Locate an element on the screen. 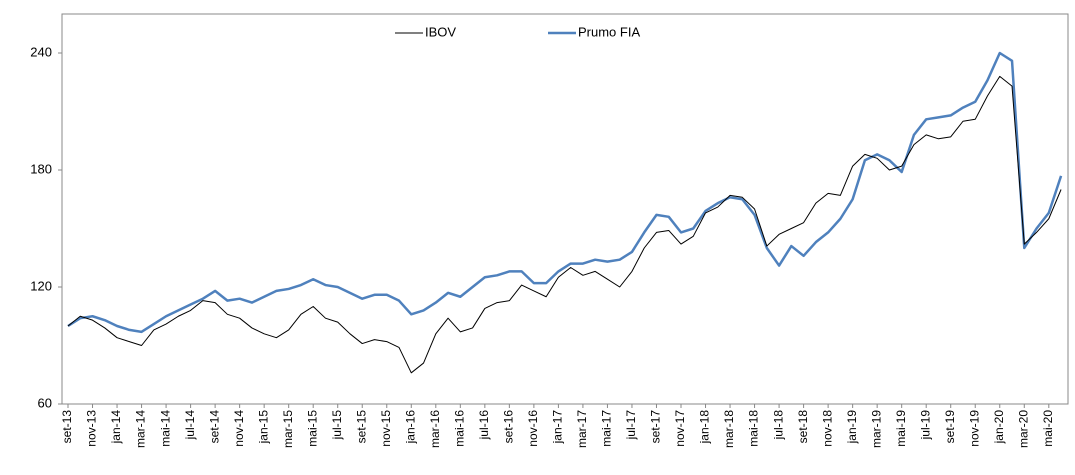 The image size is (1075, 475). x-tick-label: mai-15 is located at coordinates (312, 428).